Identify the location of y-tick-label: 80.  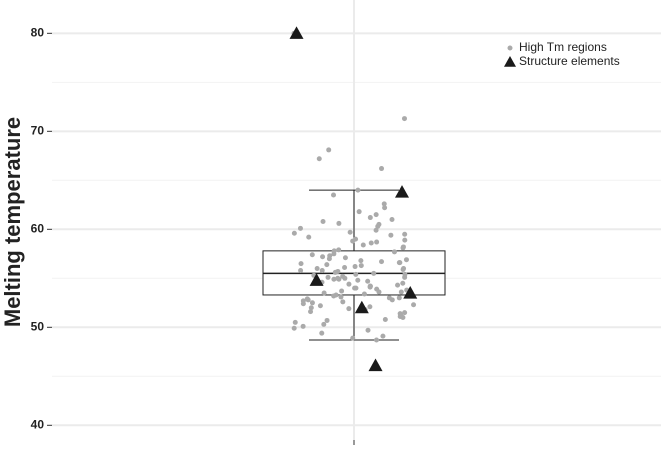
(38, 32).